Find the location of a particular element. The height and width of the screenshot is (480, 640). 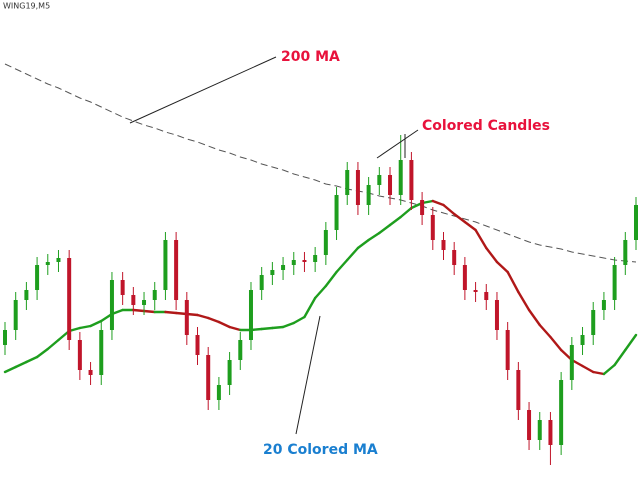

chart-title: WING19,M5 is located at coordinates (26, 6).